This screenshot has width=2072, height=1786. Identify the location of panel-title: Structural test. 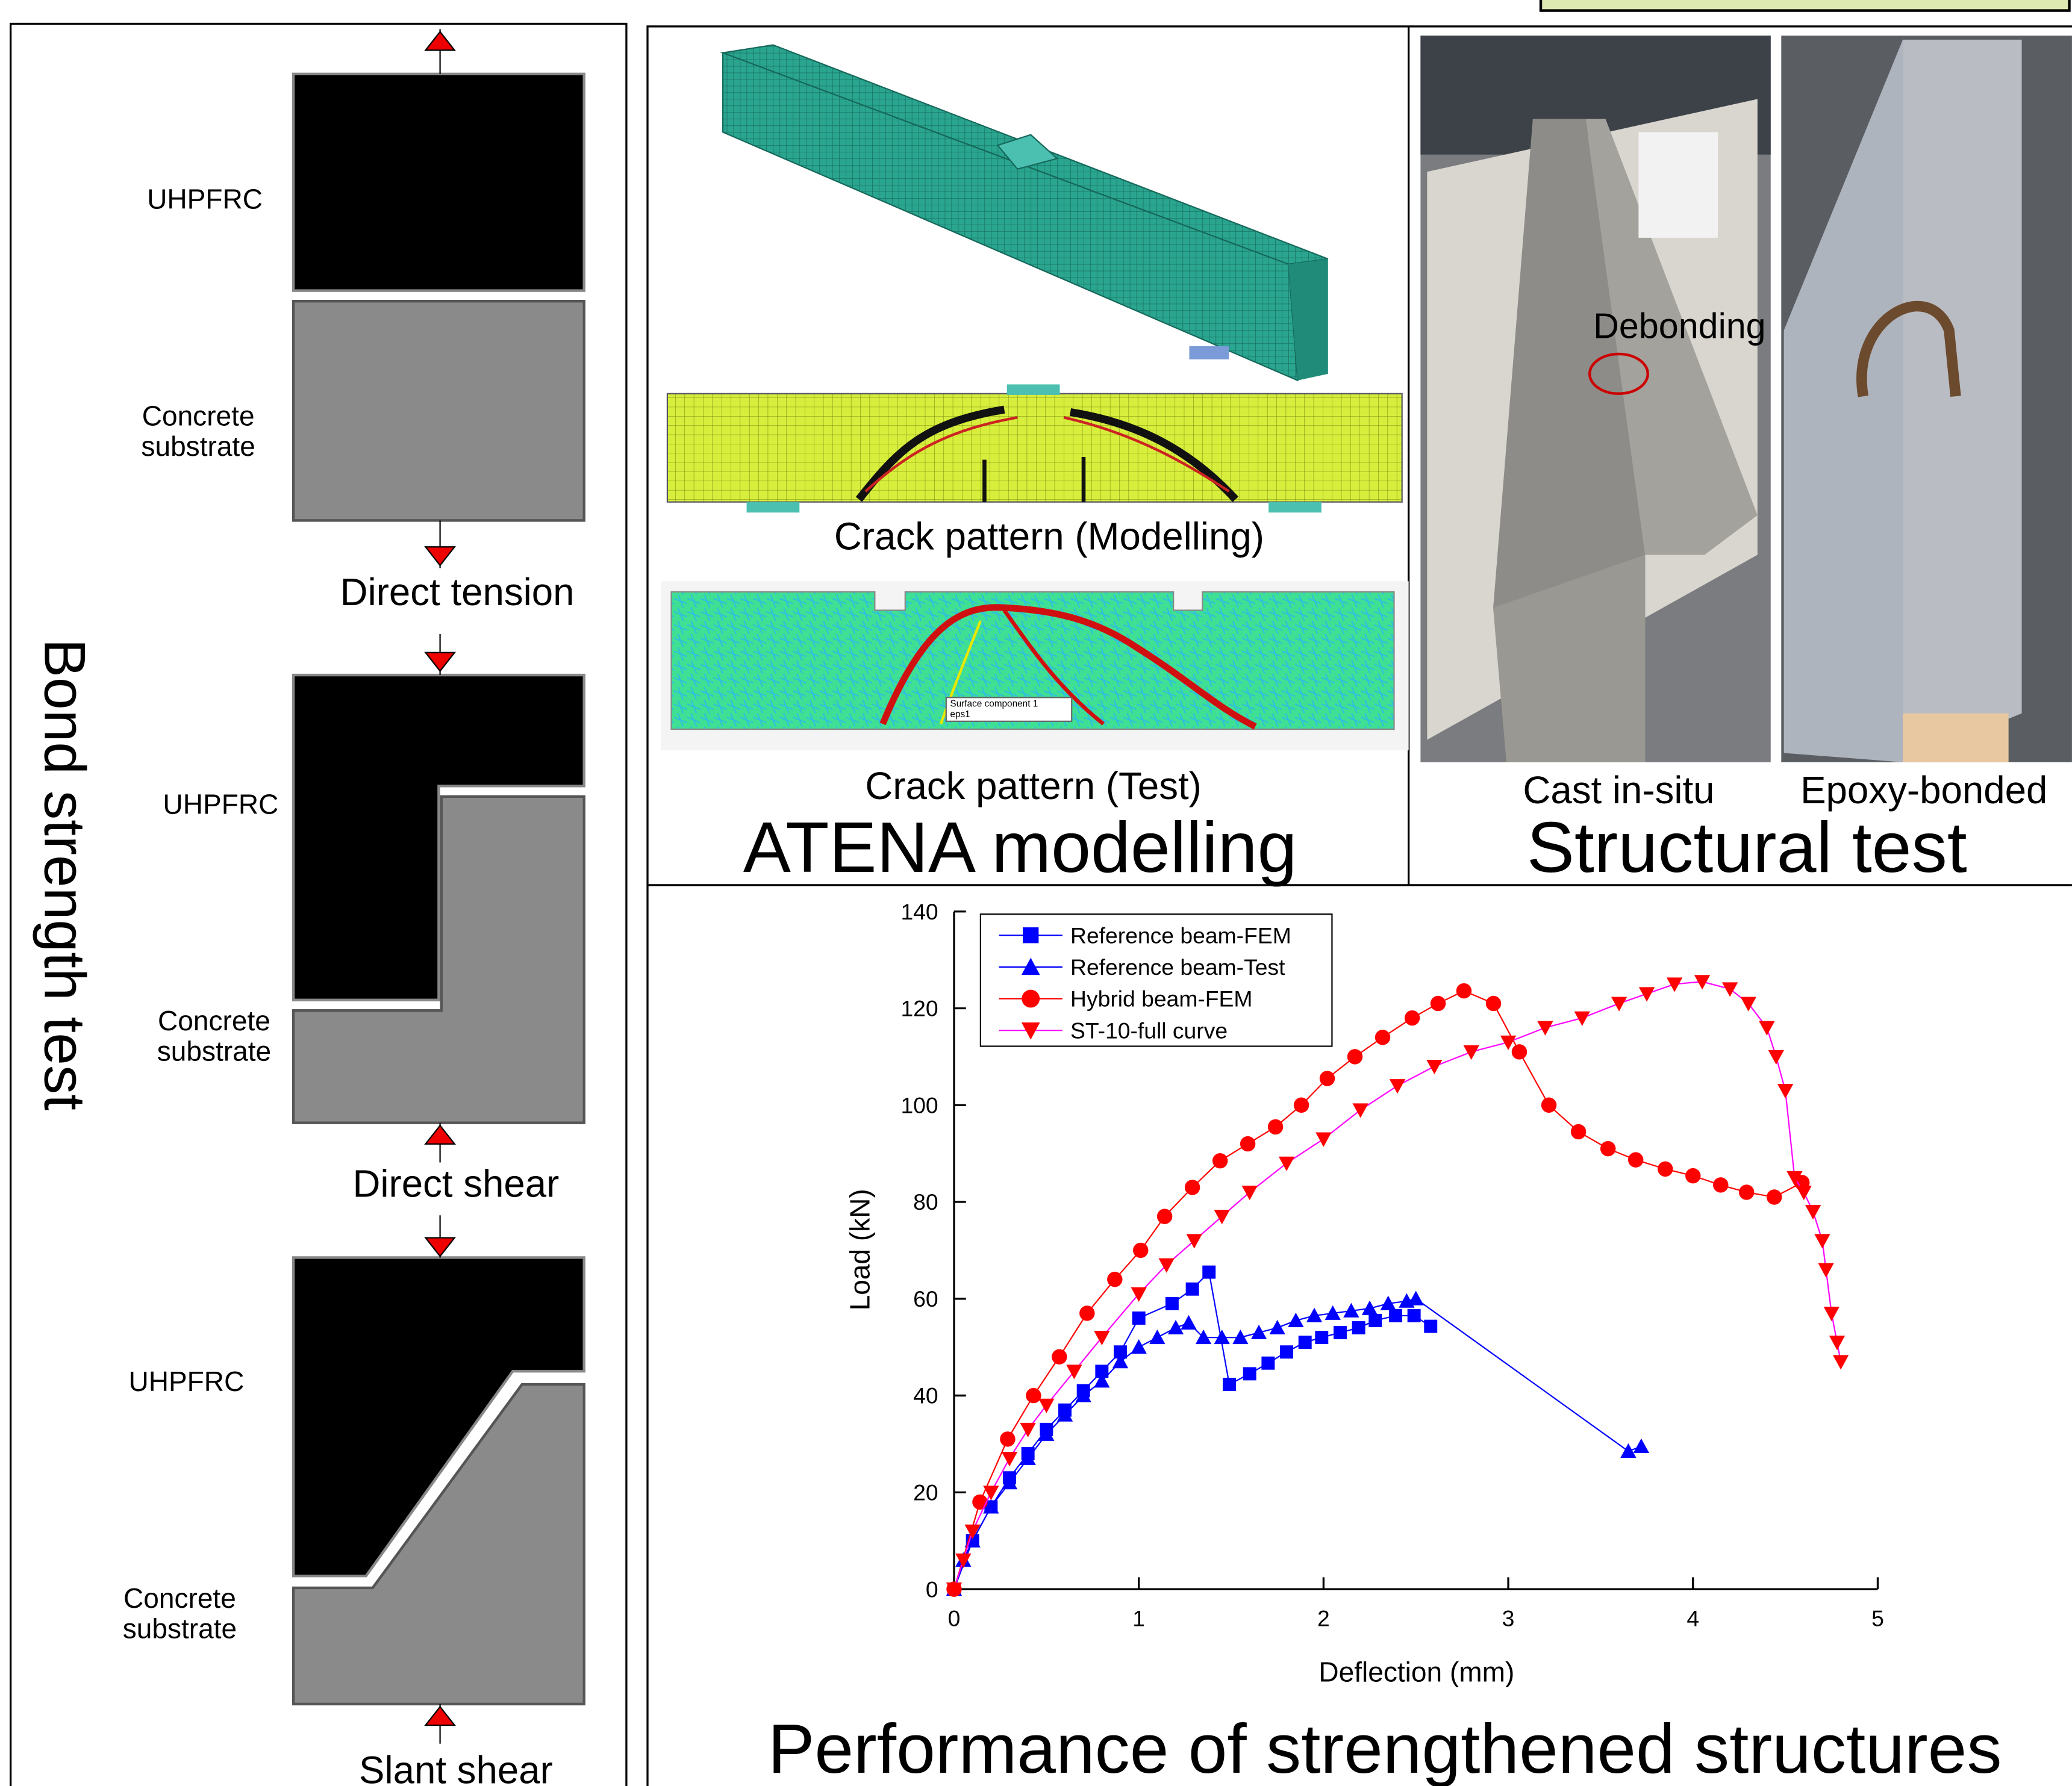
(1747, 848).